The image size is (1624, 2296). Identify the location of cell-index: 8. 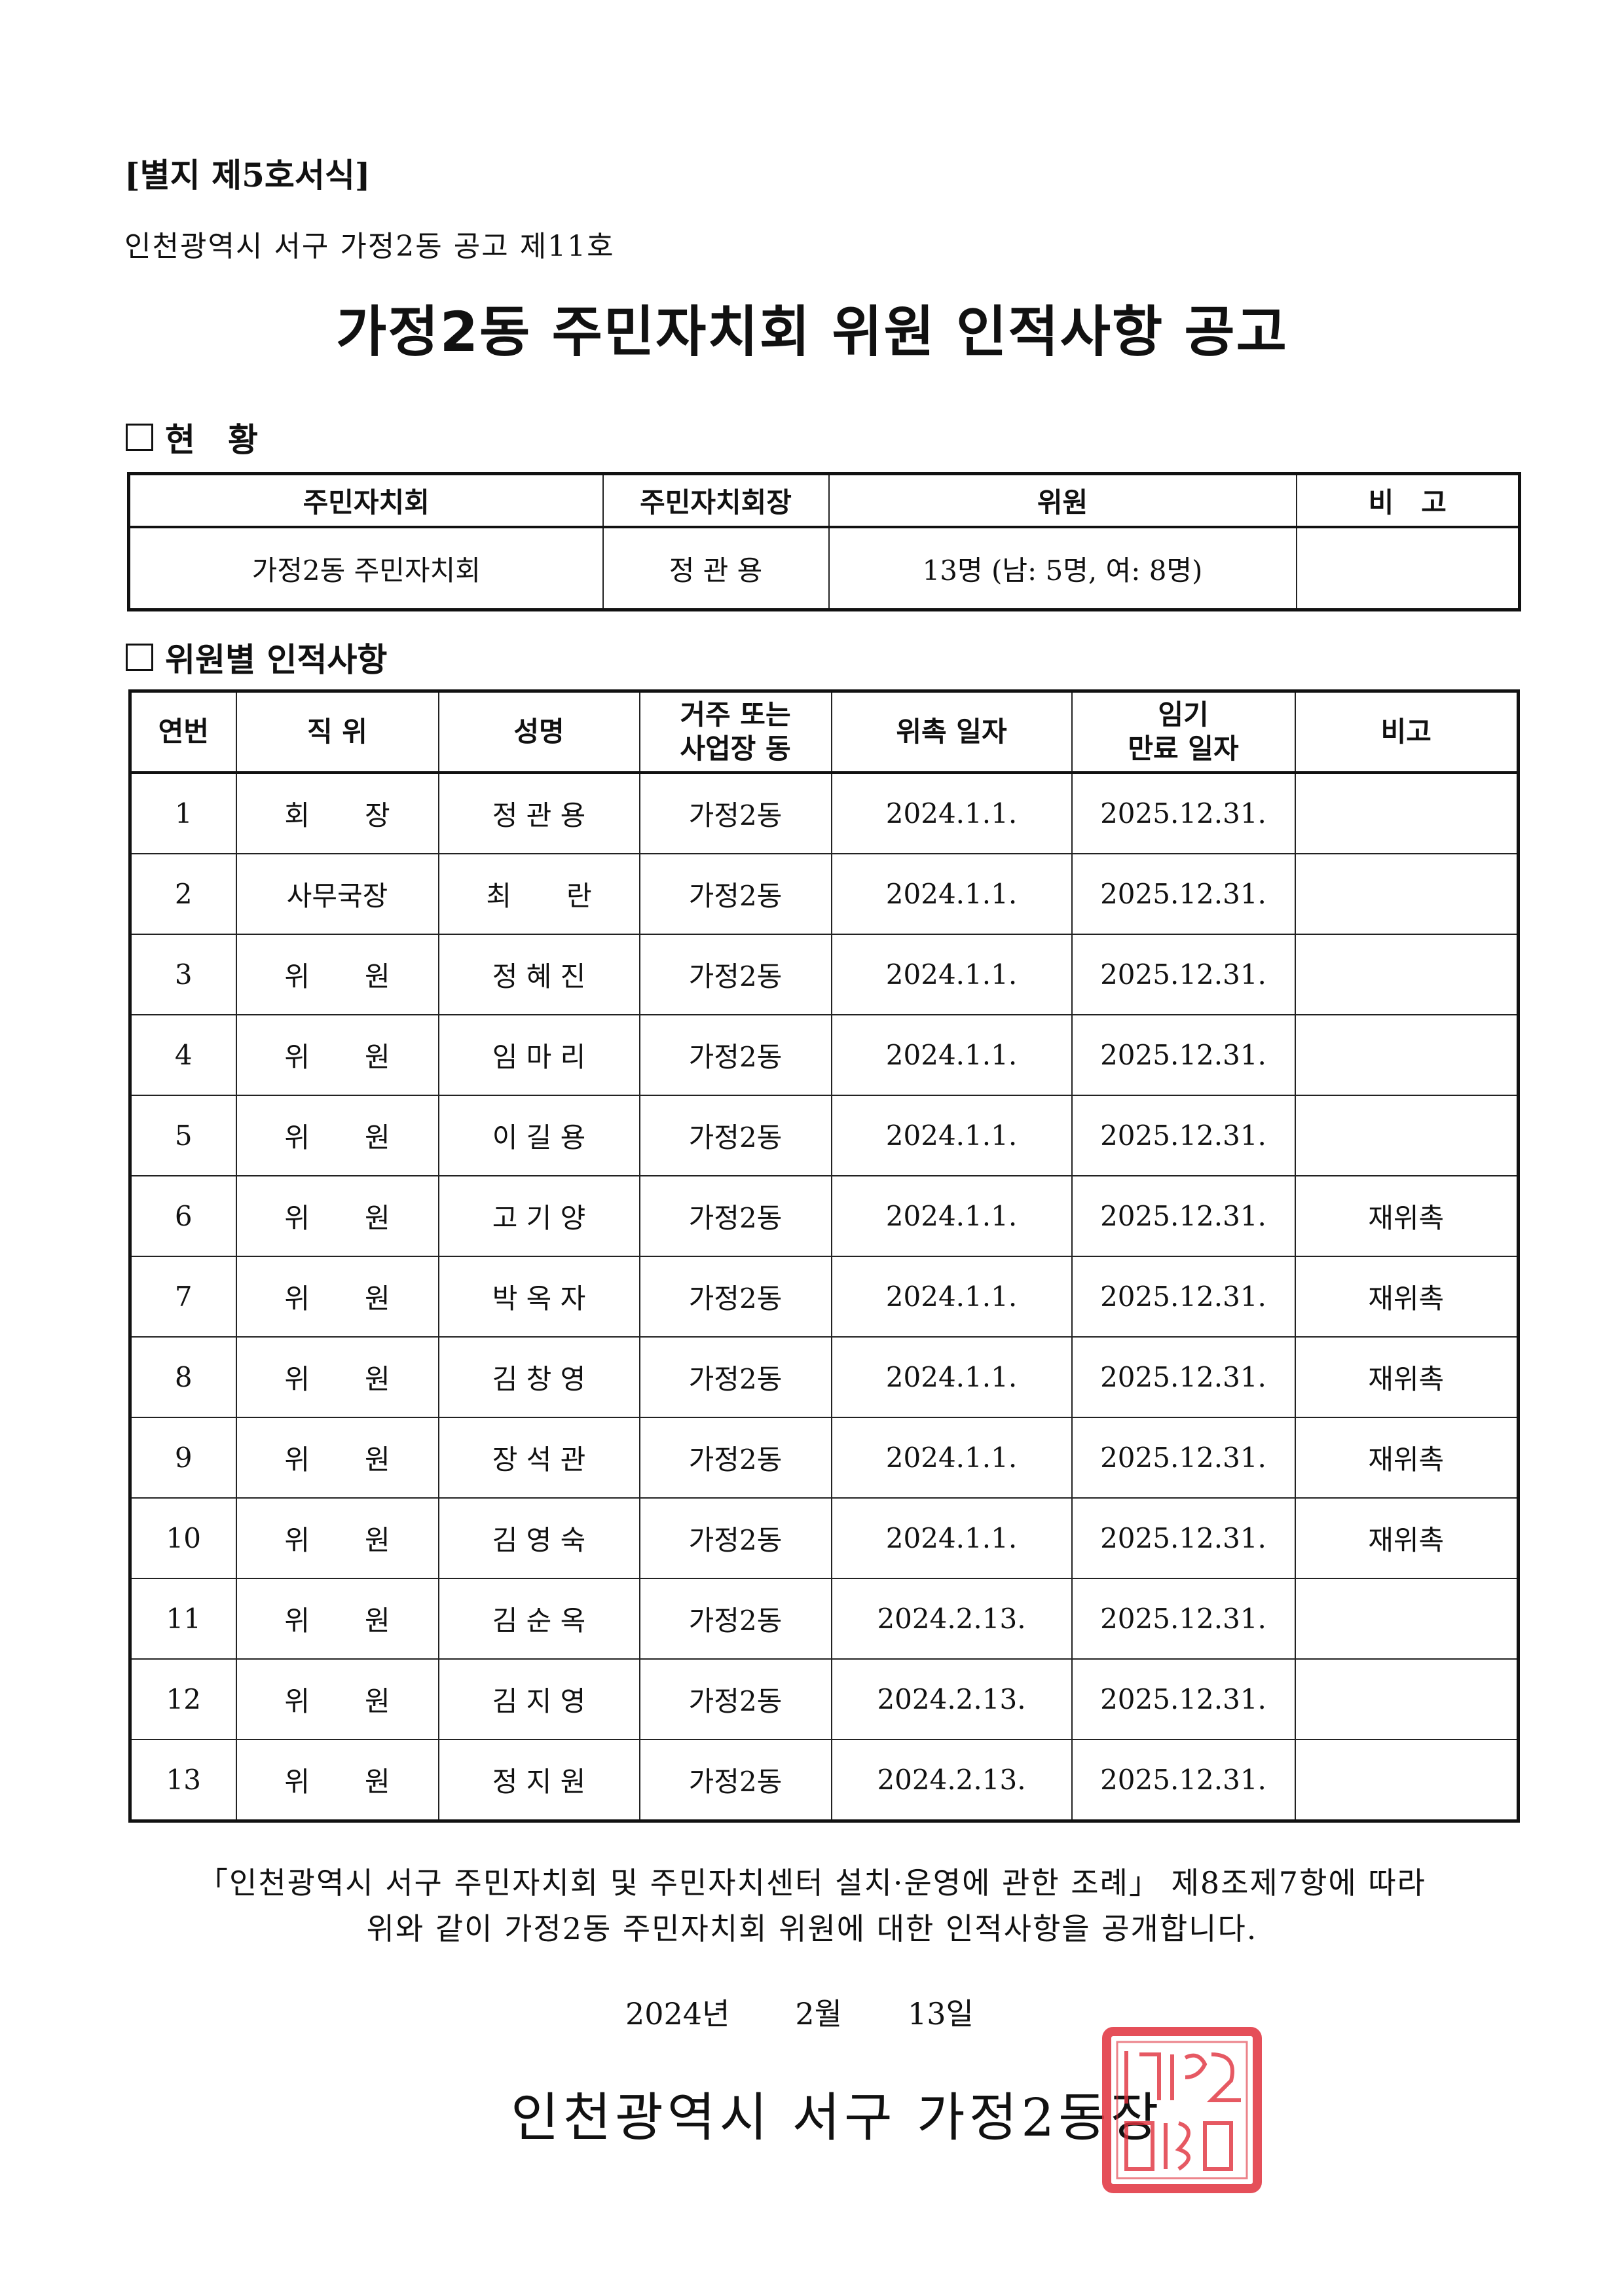
(183, 1377).